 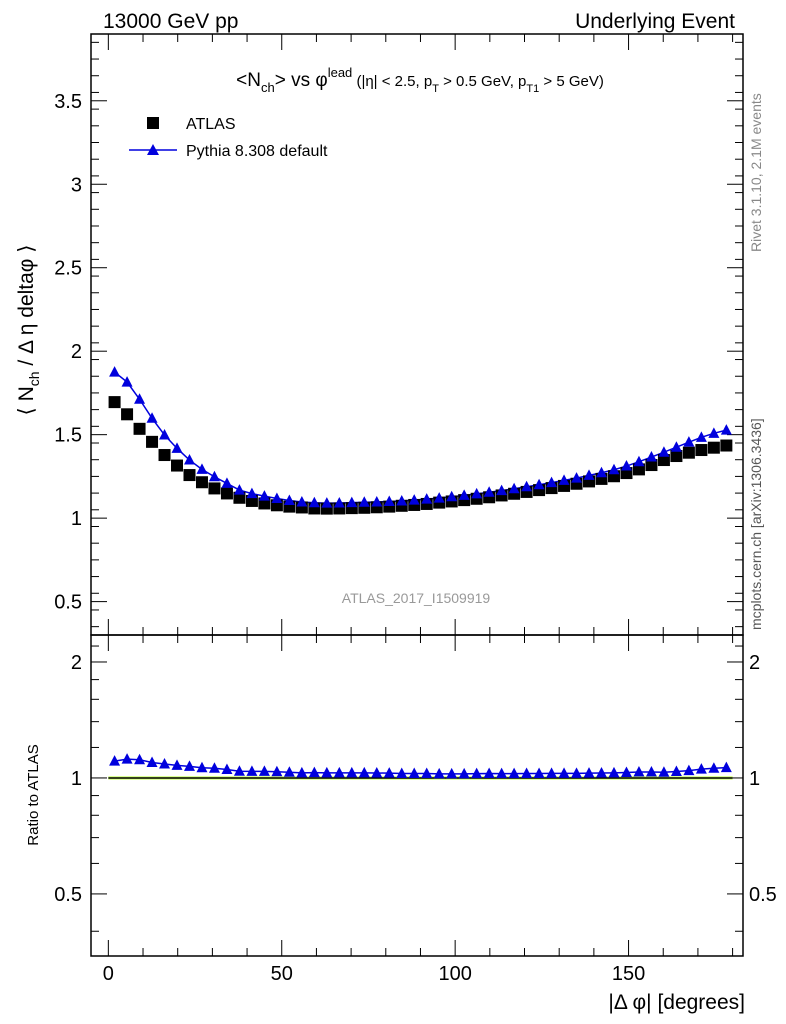 I want to click on title-part-d: > 0.5 GeV, p, so click(x=482, y=81).